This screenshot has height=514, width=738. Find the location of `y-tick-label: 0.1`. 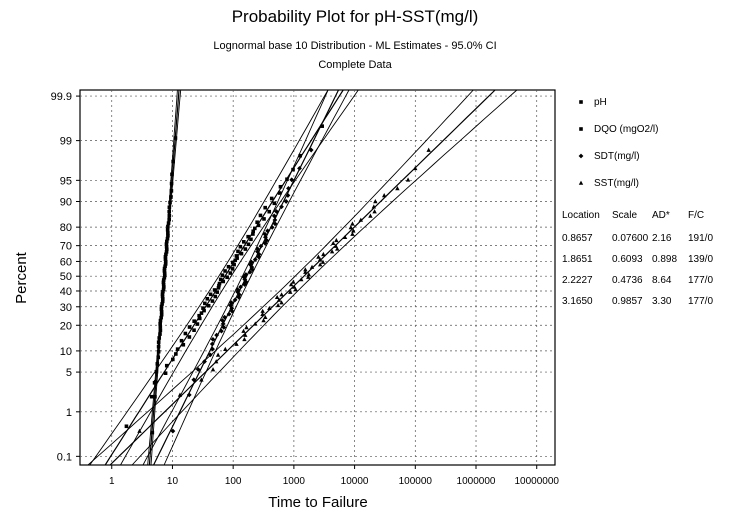

y-tick-label: 0.1 is located at coordinates (64, 457).